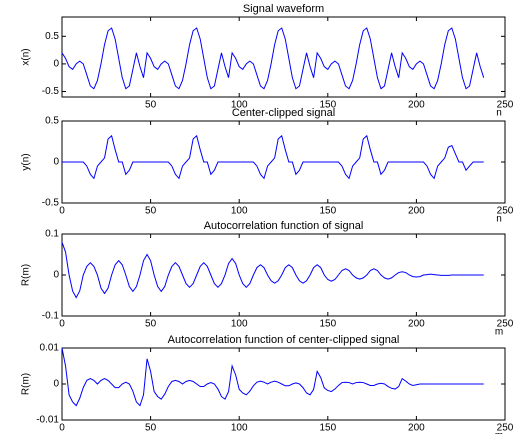  I want to click on chart-title: Autocorrelation function of signal, so click(284, 226).